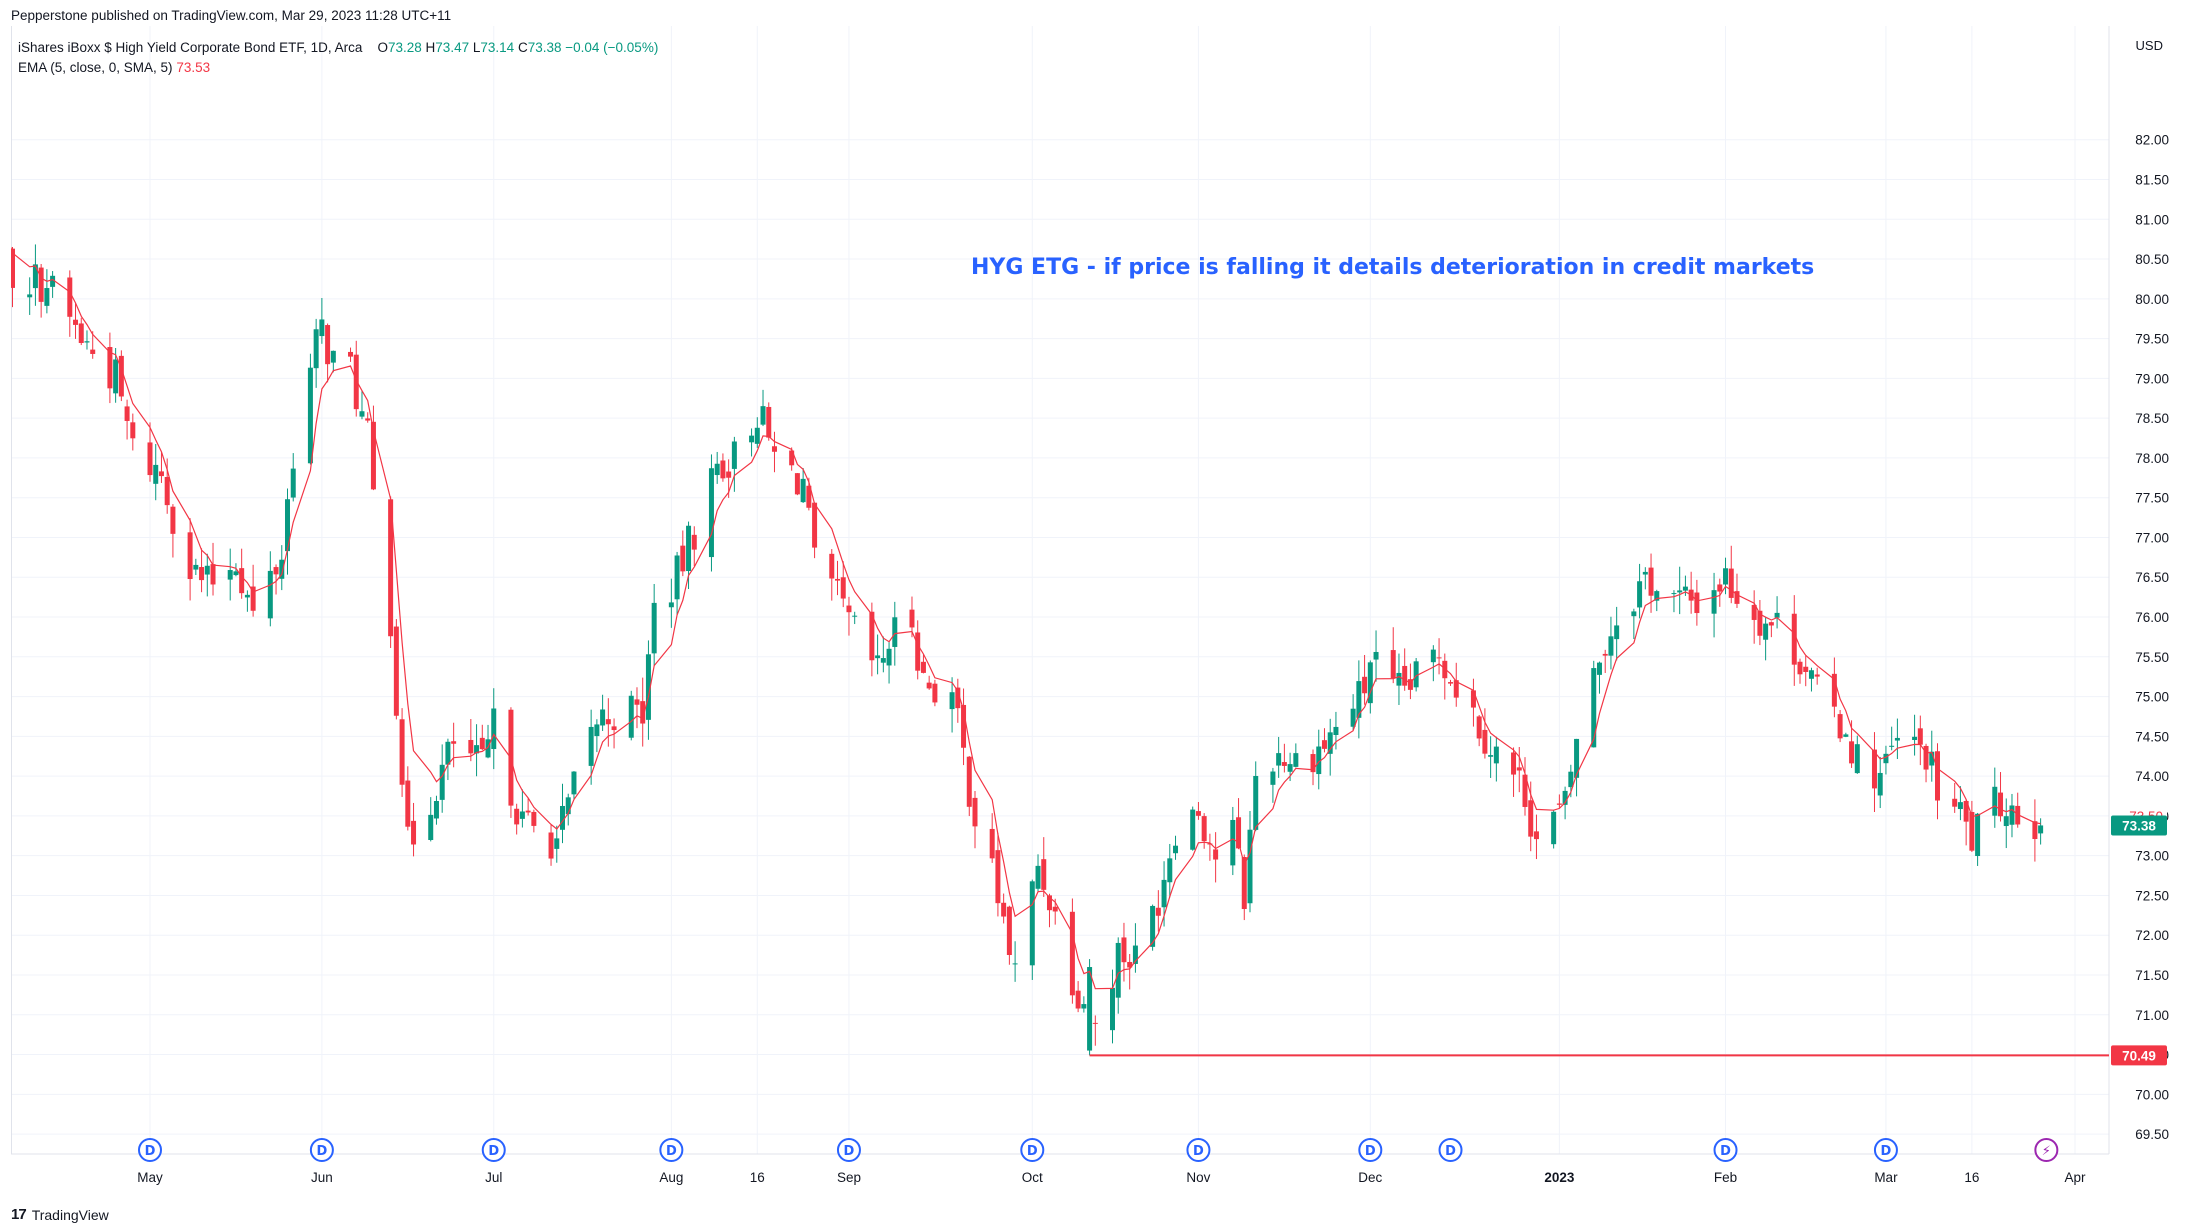  What do you see at coordinates (95, 67) in the screenshot?
I see `legend-ema-label: EMA (5, close, 0, SMA, 5)` at bounding box center [95, 67].